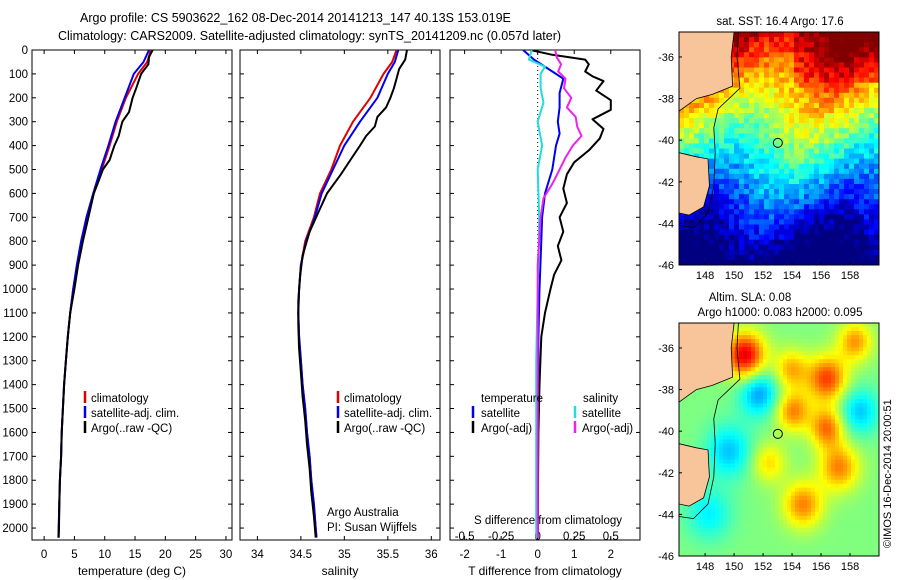  I want to click on series-group, so click(105, 294).